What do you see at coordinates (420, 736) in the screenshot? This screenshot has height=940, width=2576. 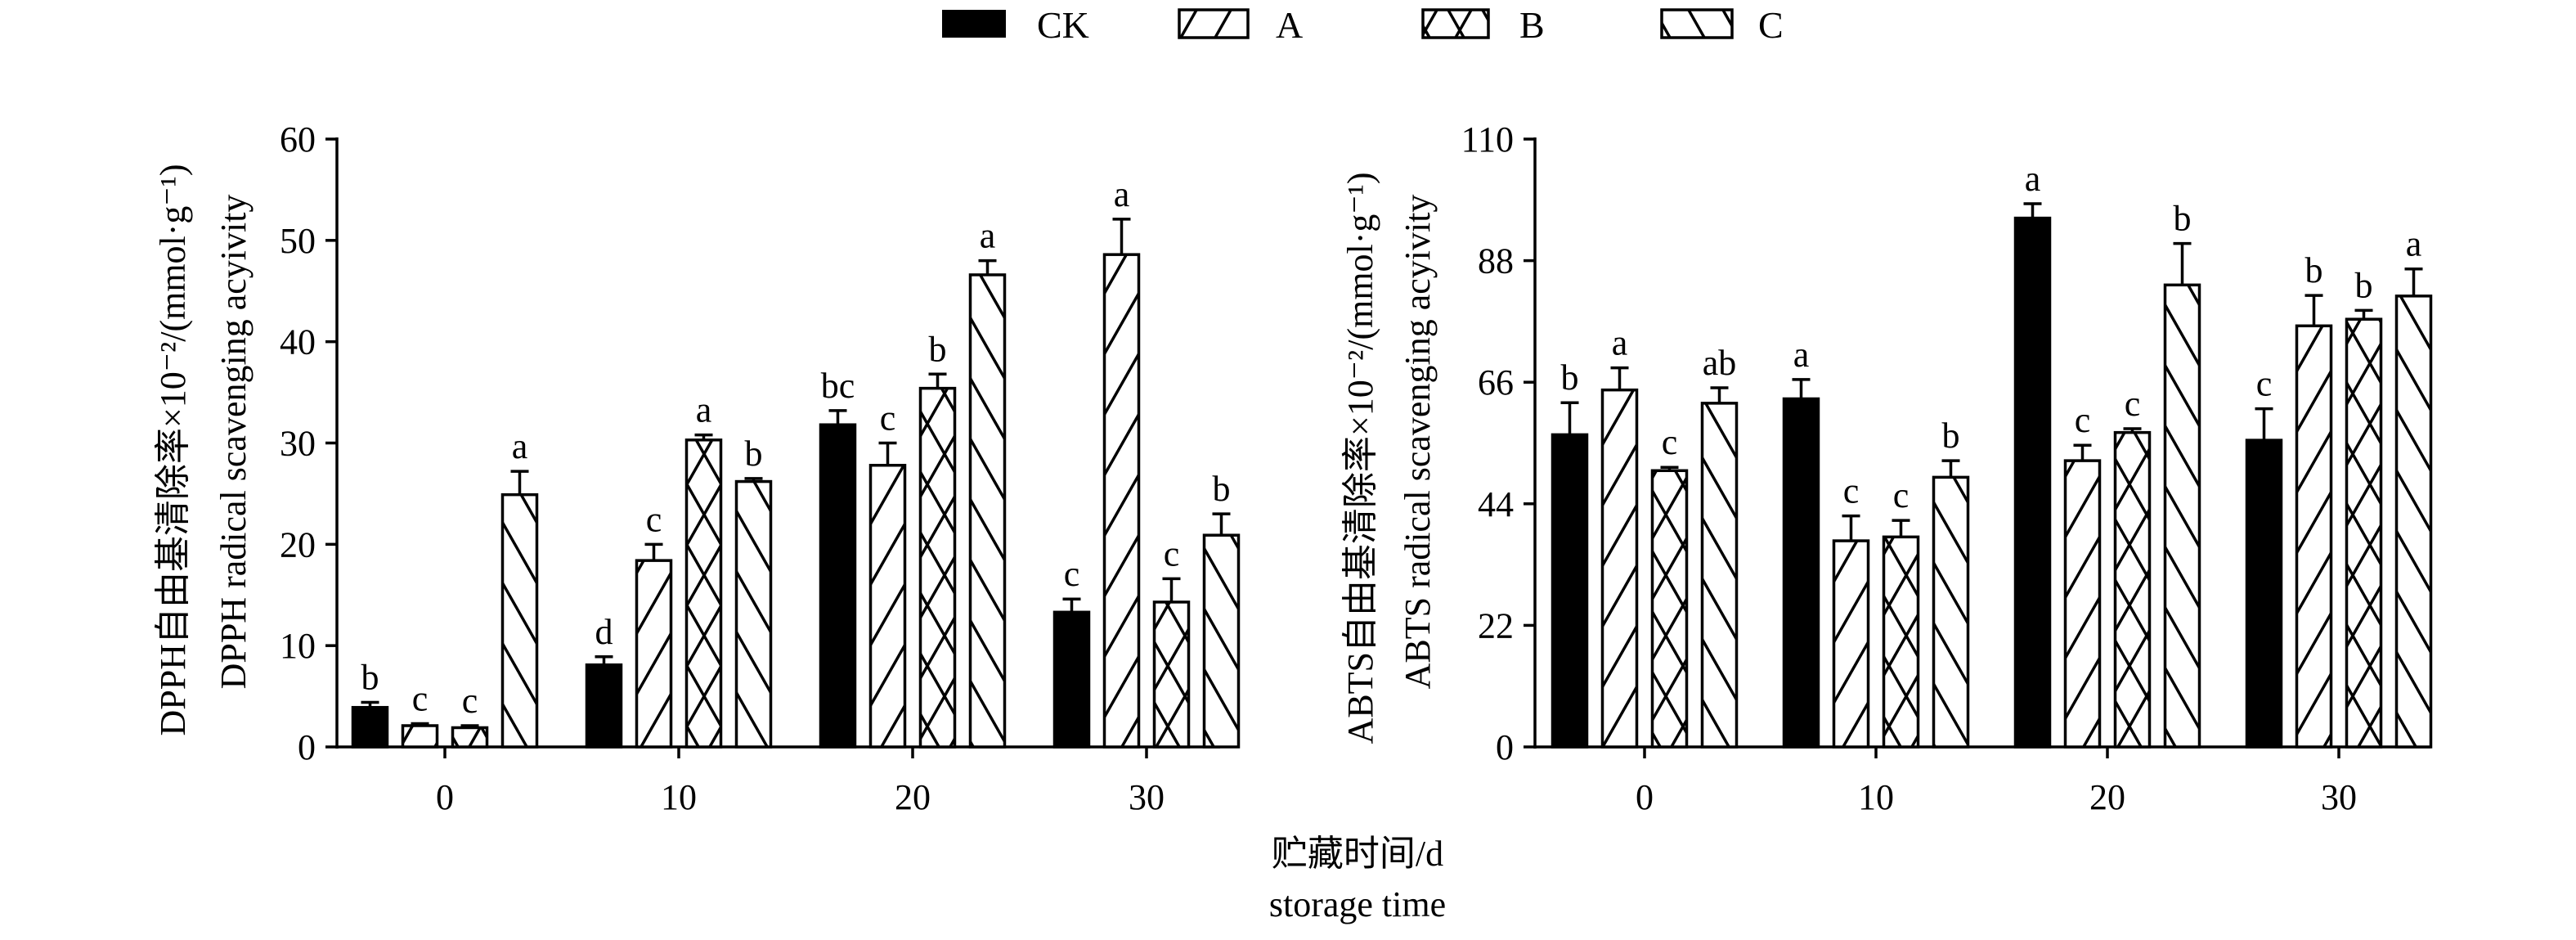 I see `dpph-bar-a-day0` at bounding box center [420, 736].